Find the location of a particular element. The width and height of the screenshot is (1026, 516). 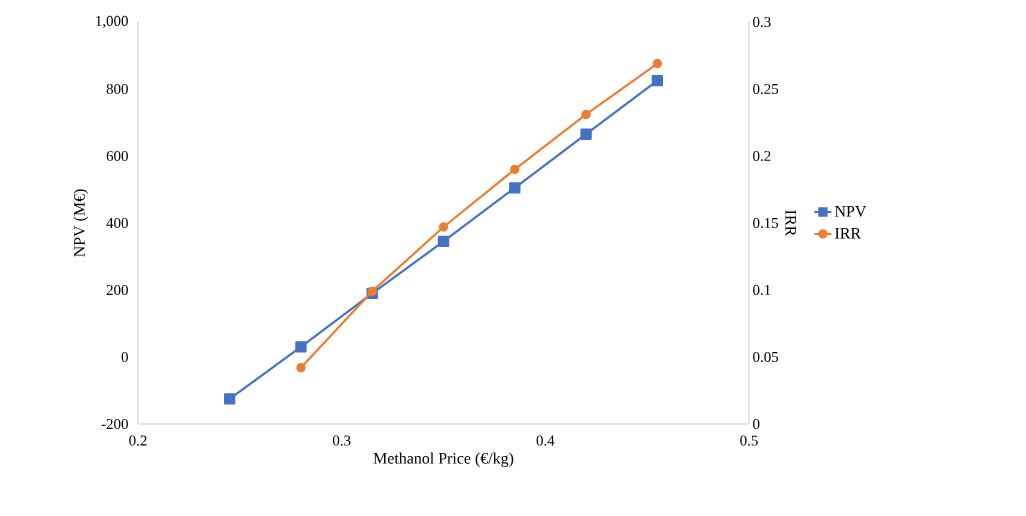

y2-axis-title: IRR is located at coordinates (790, 223).